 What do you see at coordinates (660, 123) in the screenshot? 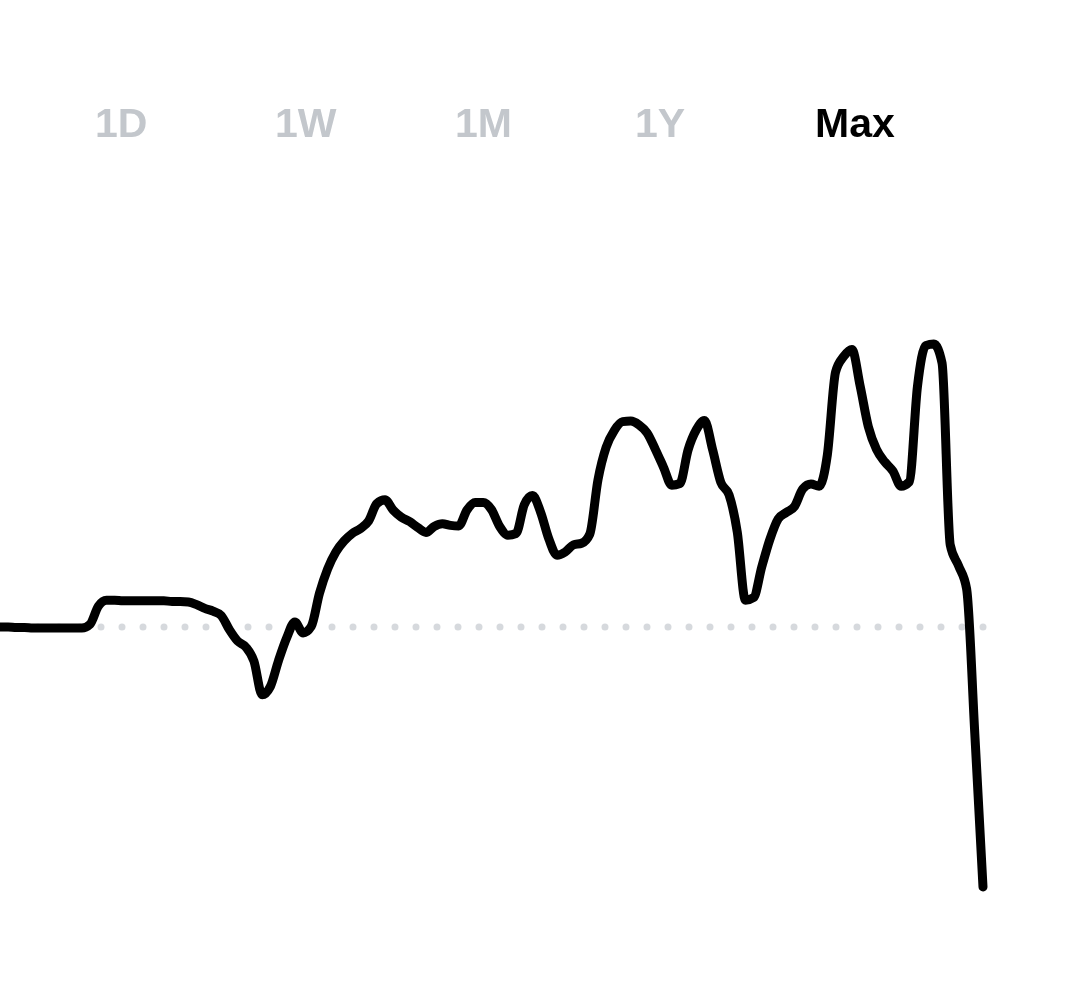
I see `time-range-button: 1Y` at bounding box center [660, 123].